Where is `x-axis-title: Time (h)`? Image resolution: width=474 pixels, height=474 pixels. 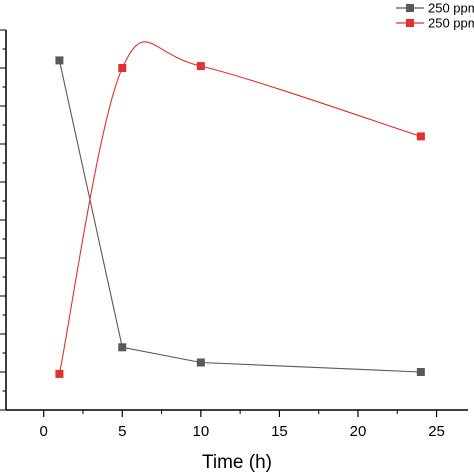 x-axis-title: Time (h) is located at coordinates (237, 462).